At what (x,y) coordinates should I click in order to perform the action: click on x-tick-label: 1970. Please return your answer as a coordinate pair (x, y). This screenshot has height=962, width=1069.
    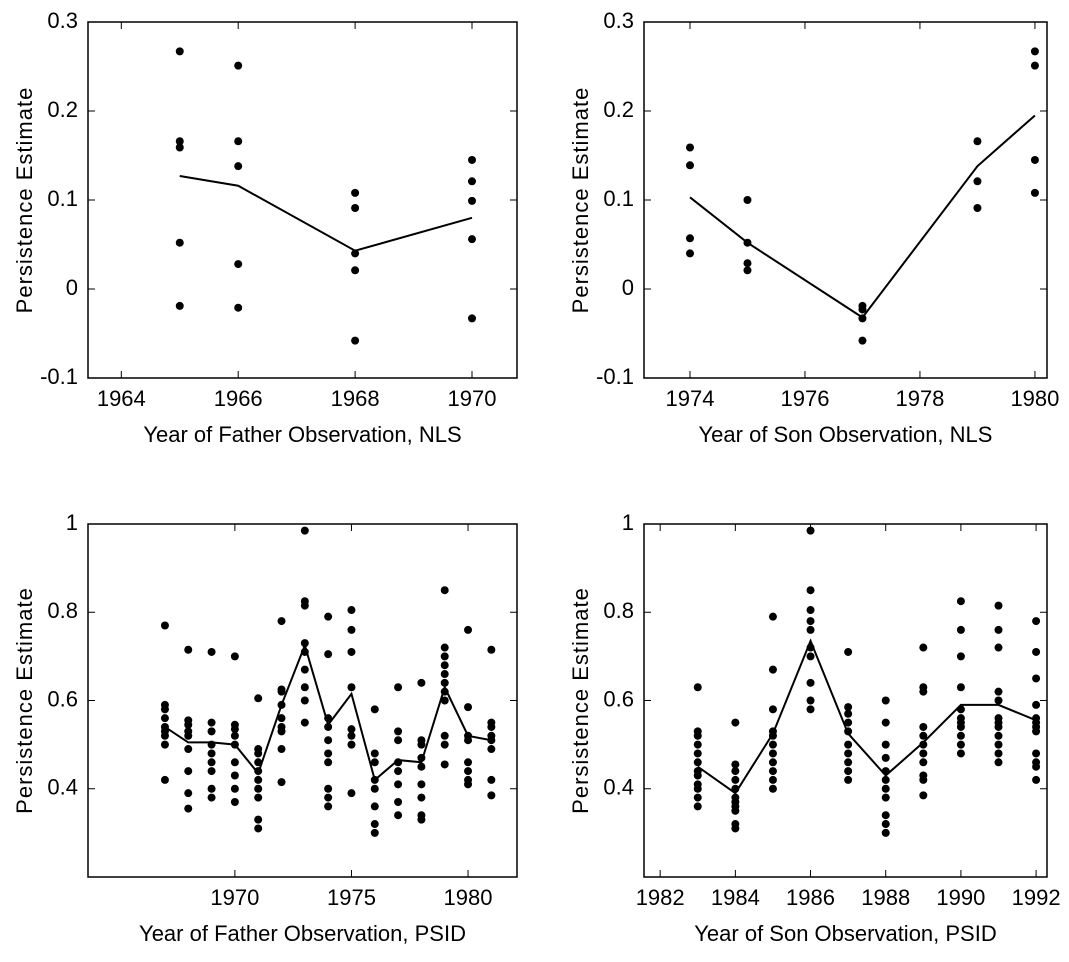
    Looking at the image, I should click on (234, 897).